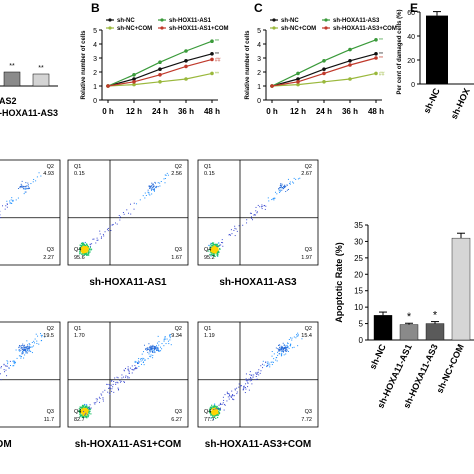  I want to click on flow-q4-value: 95.2, so click(209, 258).